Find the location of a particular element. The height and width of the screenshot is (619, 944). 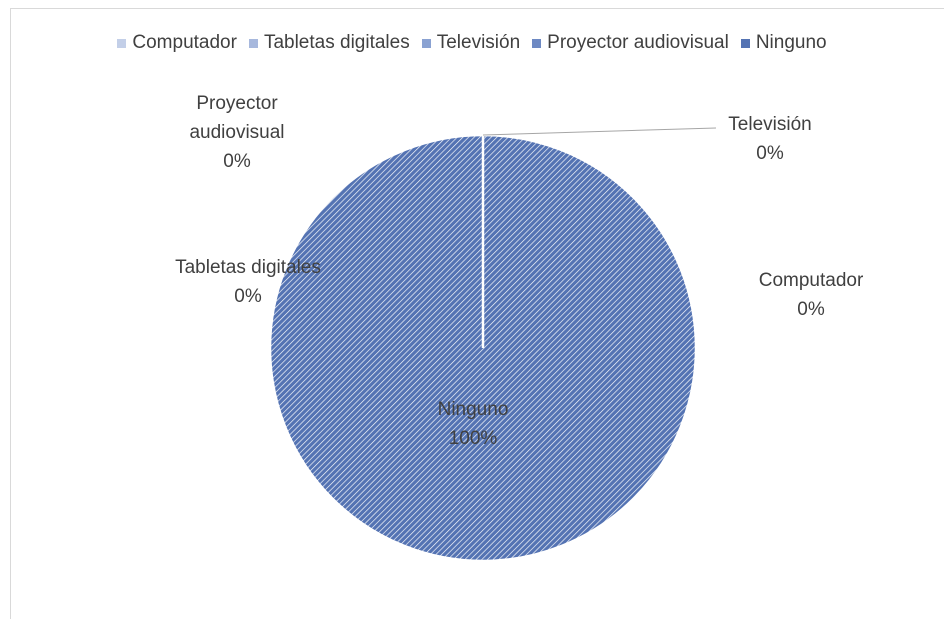

data-label: Ninguno 100% is located at coordinates (473, 424).